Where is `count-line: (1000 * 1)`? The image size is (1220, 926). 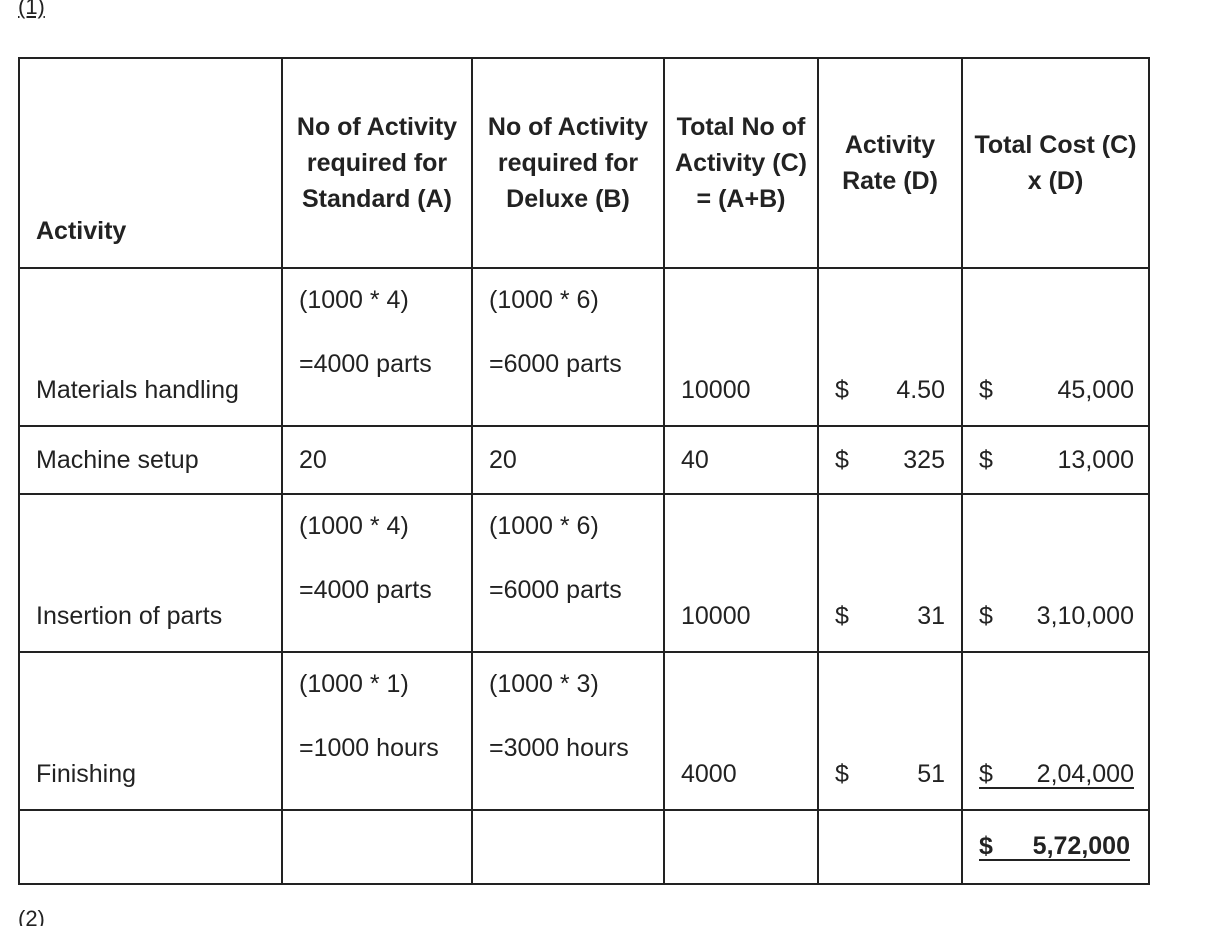
count-line: (1000 * 1) is located at coordinates (354, 684).